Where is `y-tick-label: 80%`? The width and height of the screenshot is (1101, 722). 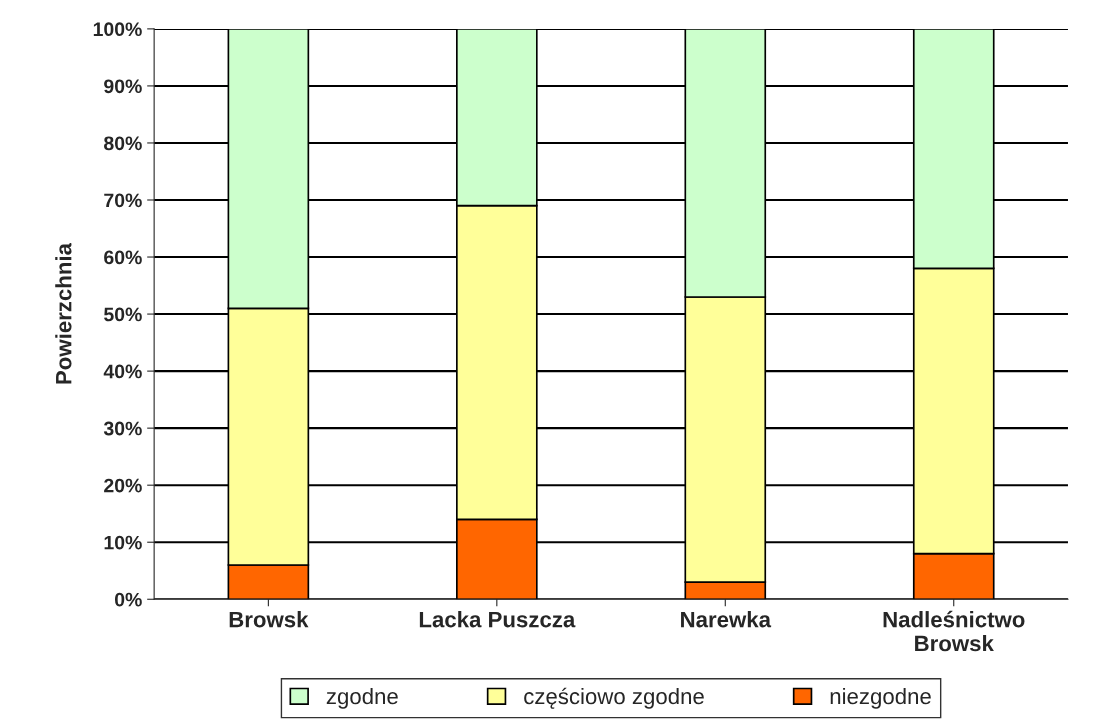
y-tick-label: 80% is located at coordinates (123, 143).